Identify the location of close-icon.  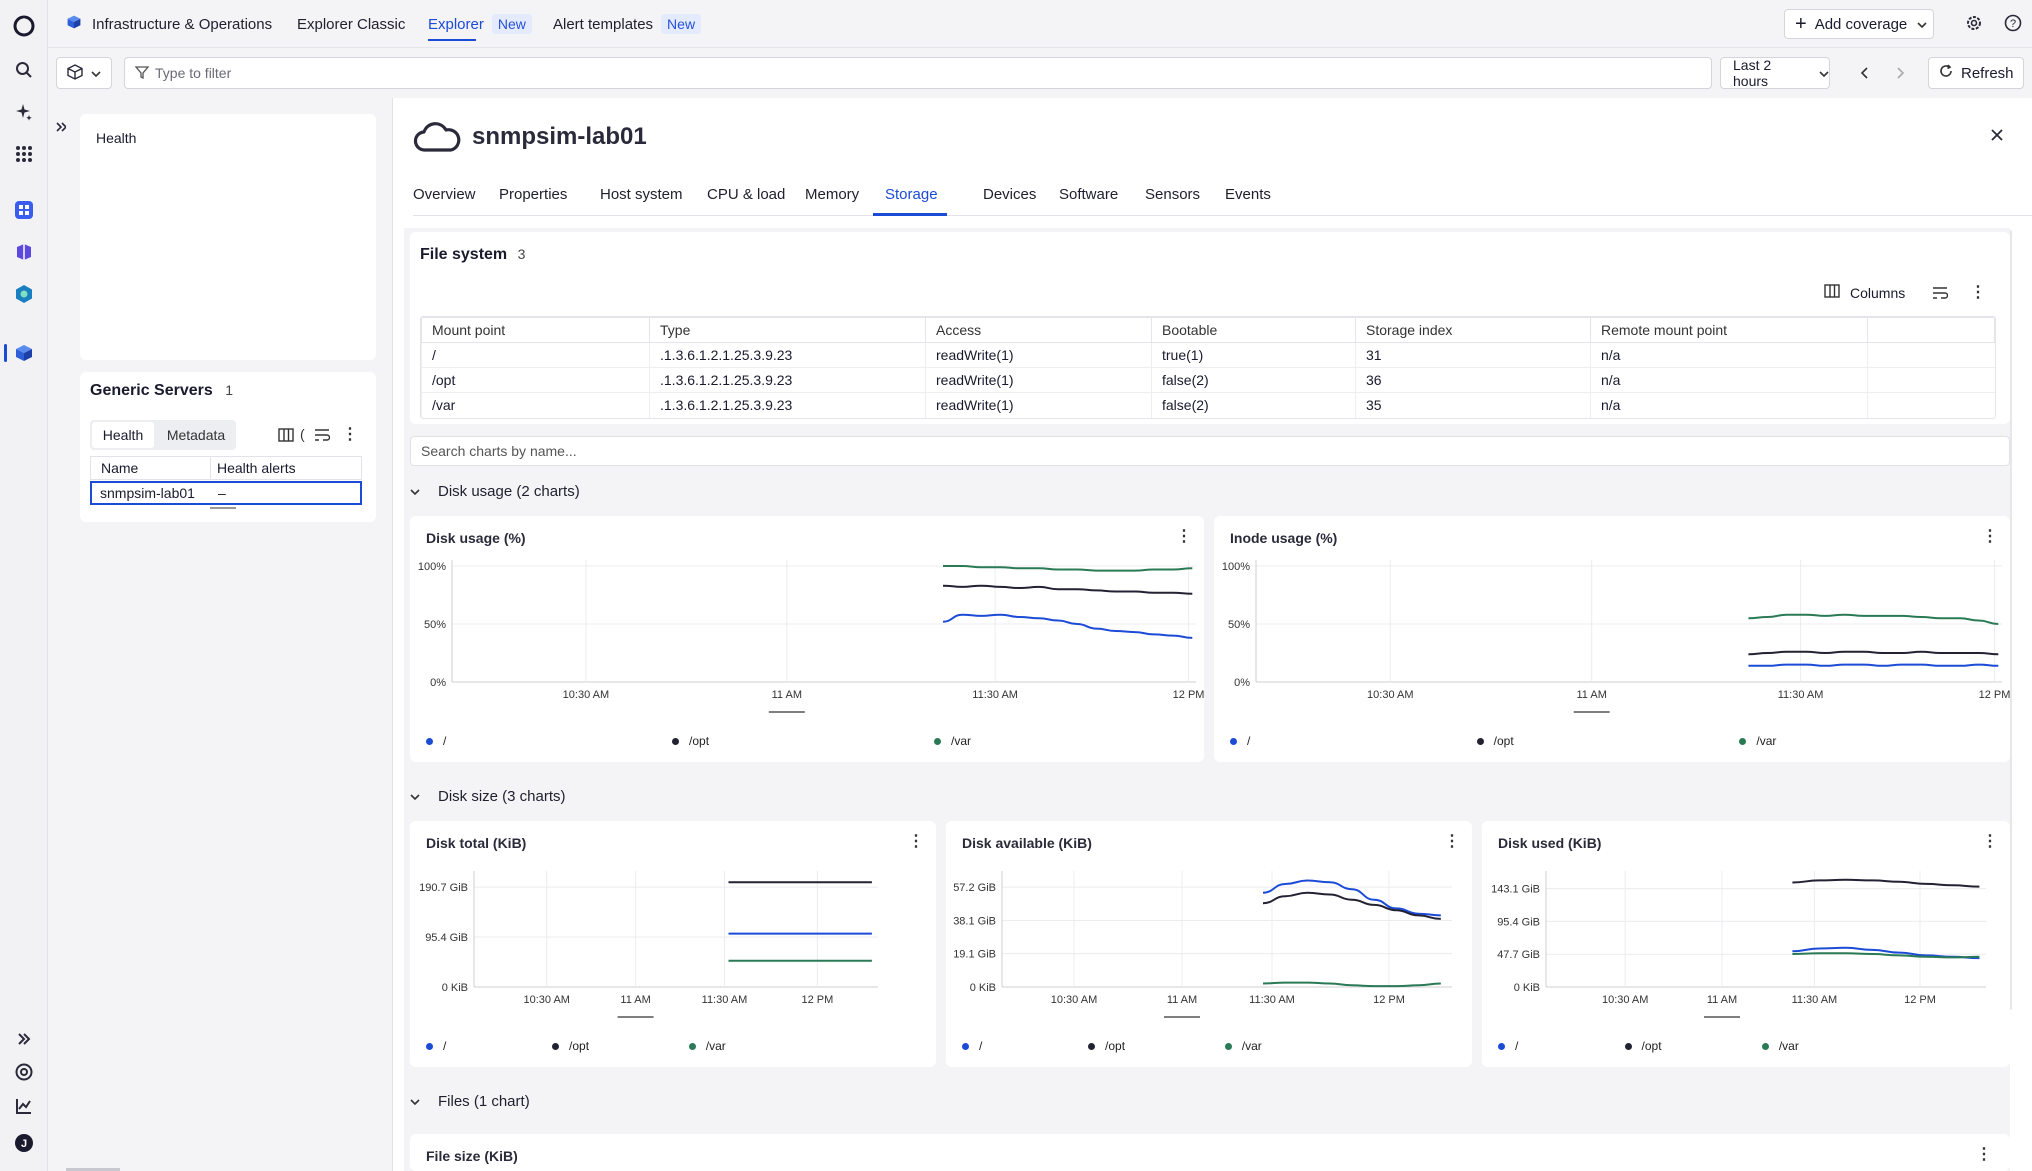
(1997, 136).